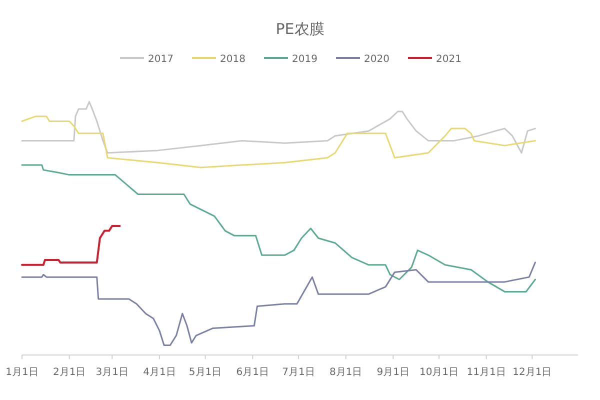 The image size is (600, 400). Describe the element at coordinates (439, 372) in the screenshot. I see `x-tick-label: 10月1日` at that location.